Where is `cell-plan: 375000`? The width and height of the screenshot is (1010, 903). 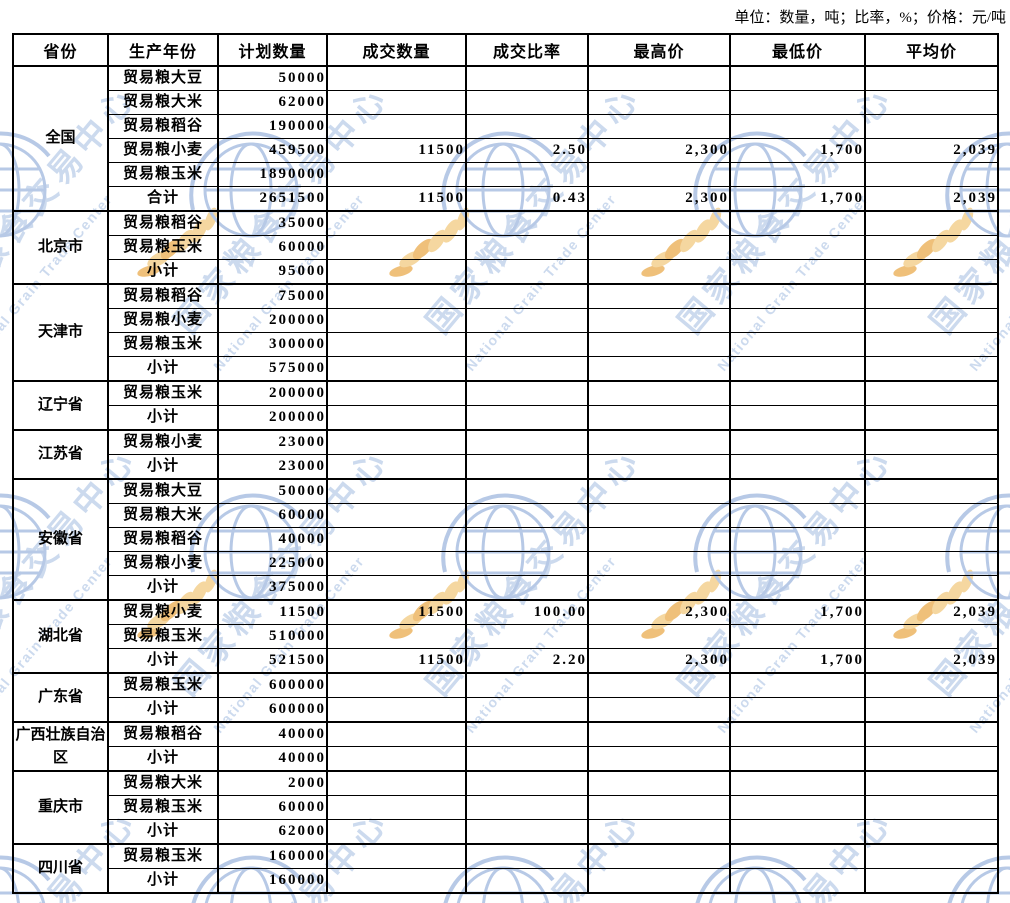 cell-plan: 375000 is located at coordinates (272, 588).